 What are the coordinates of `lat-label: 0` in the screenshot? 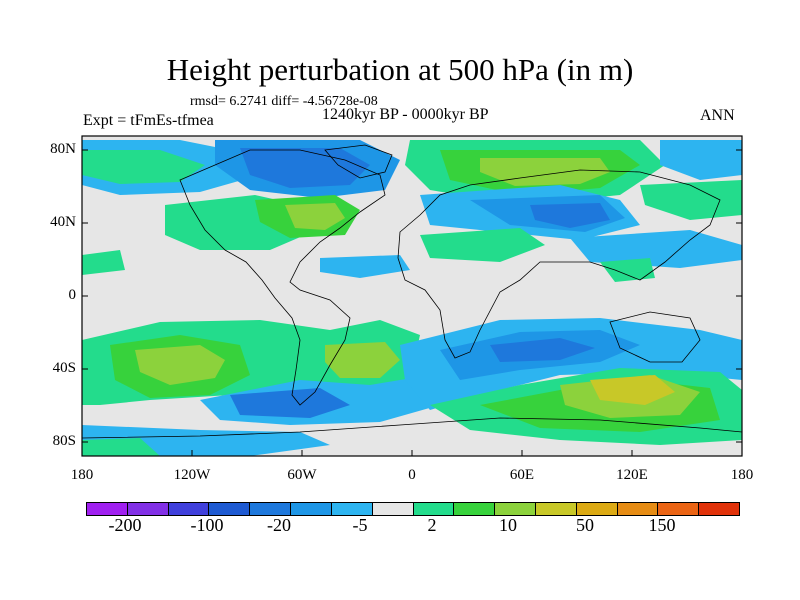 It's located at (72, 295).